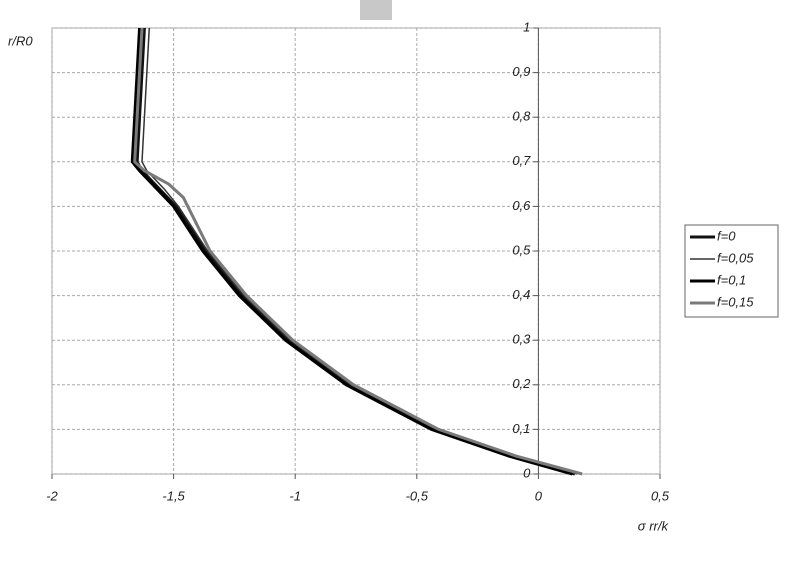  Describe the element at coordinates (539, 495) in the screenshot. I see `x-tick-label: 0` at that location.